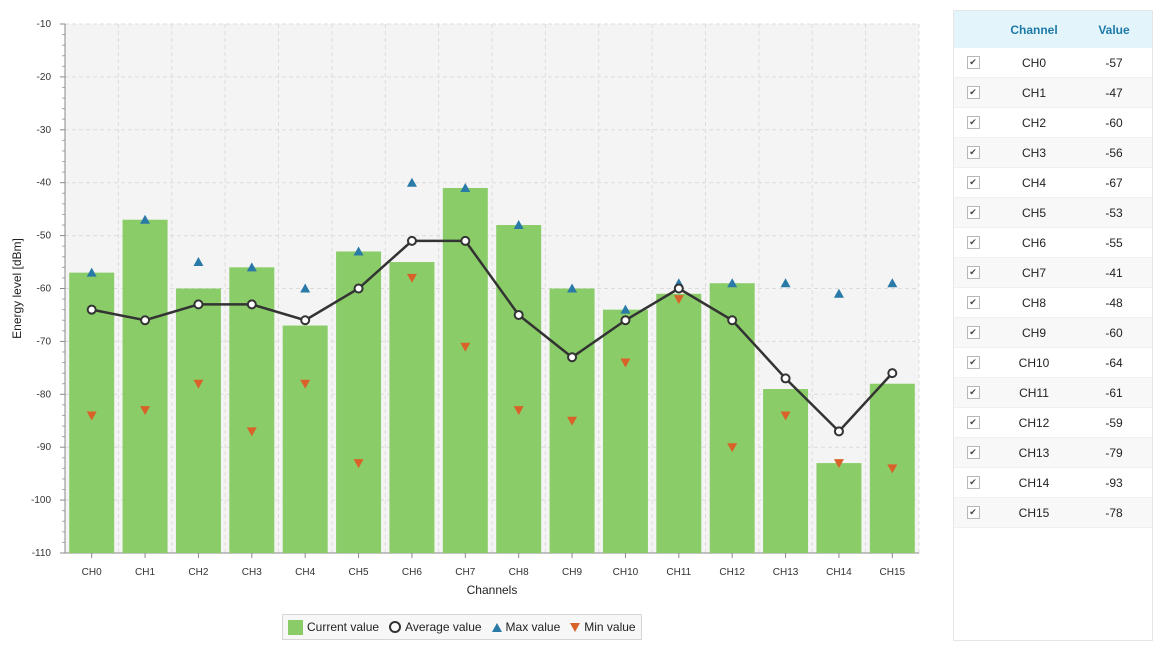  Describe the element at coordinates (786, 572) in the screenshot. I see `x-tick-label-CH13: CH13` at that location.